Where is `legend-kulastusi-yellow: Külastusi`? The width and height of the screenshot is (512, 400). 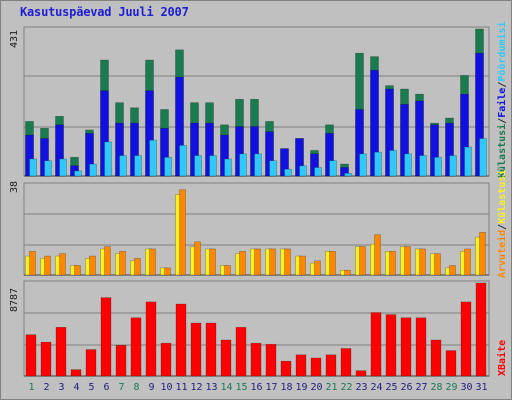 legend-kulastusi-yellow: Külastusi is located at coordinates (502, 196).